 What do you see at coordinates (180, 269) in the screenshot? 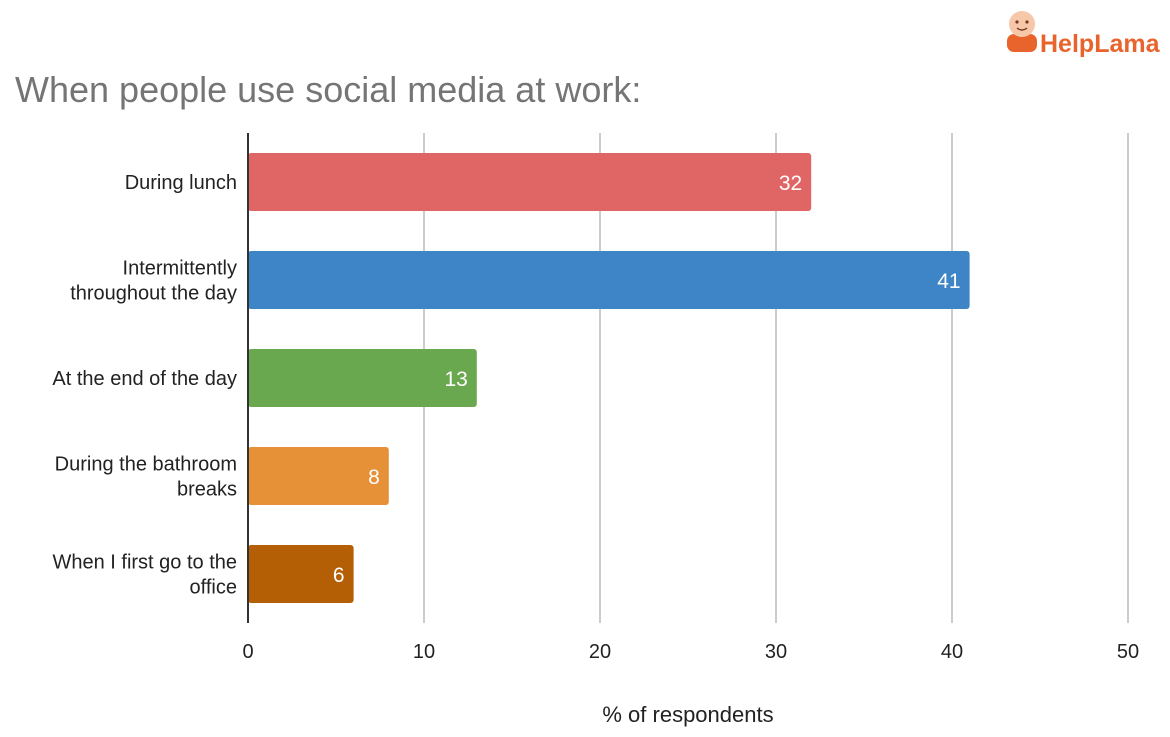
I see `category-label: Intermittently` at bounding box center [180, 269].